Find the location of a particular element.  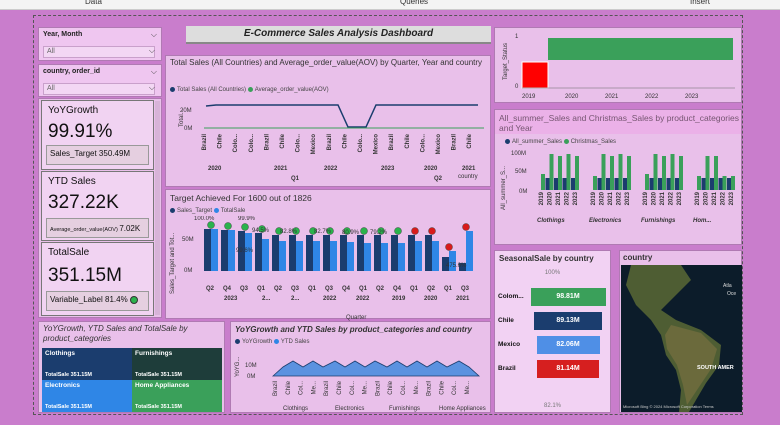

slicer-country-order: country, order_id ⌵ All ⌵ is located at coordinates (100, 80).